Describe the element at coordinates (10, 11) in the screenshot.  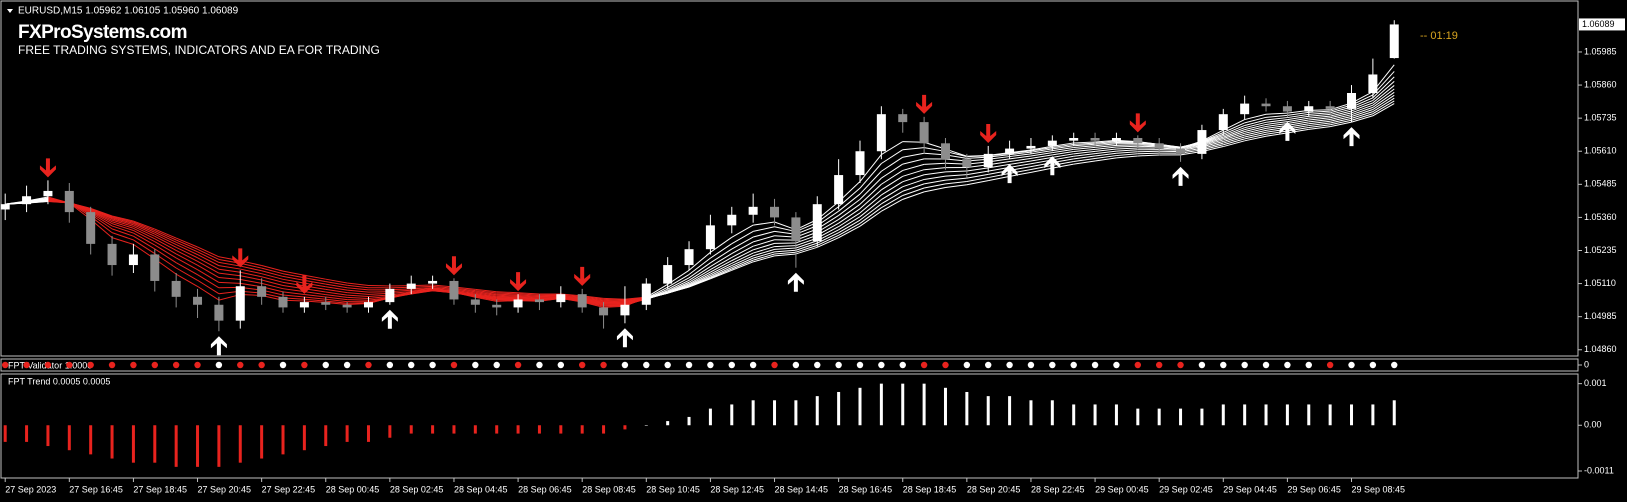
I see `menu-triangle` at that location.